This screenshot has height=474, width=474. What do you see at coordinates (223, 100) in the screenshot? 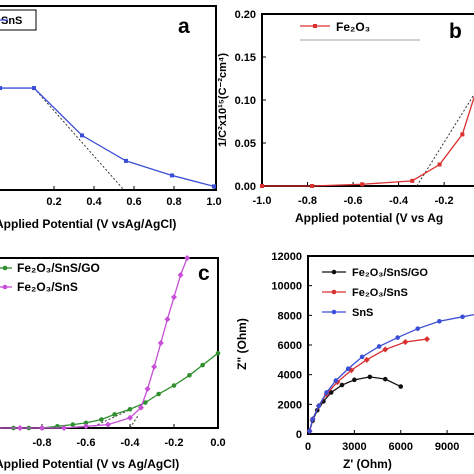
I see `panel-b-ylabel: 1/C²x10¹⁵(C⁻²cm⁴)` at bounding box center [223, 100].